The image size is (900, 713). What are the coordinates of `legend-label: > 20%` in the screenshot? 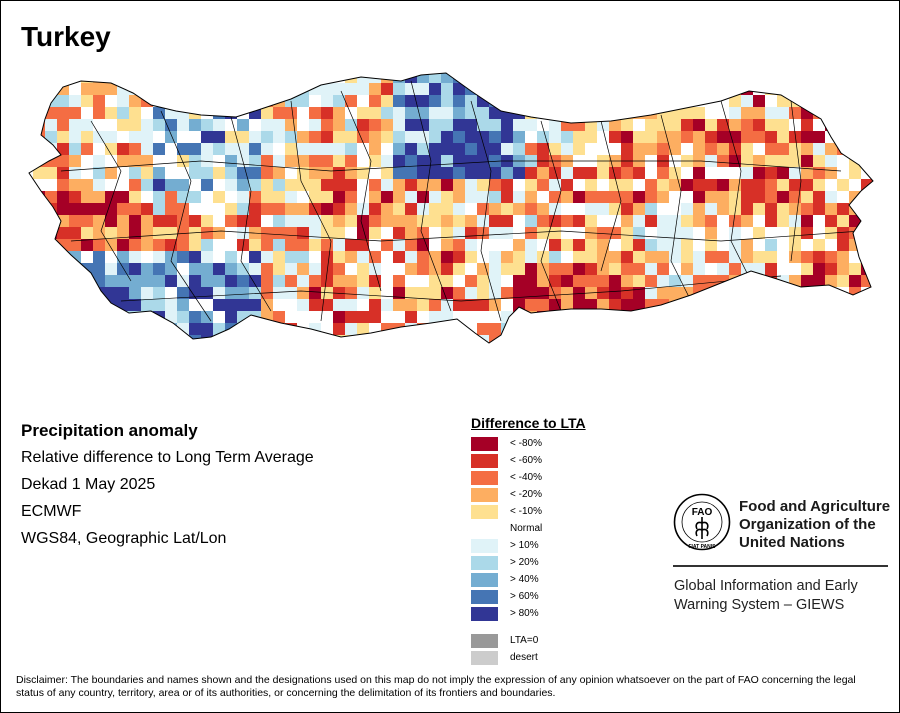 It's located at (524, 562).